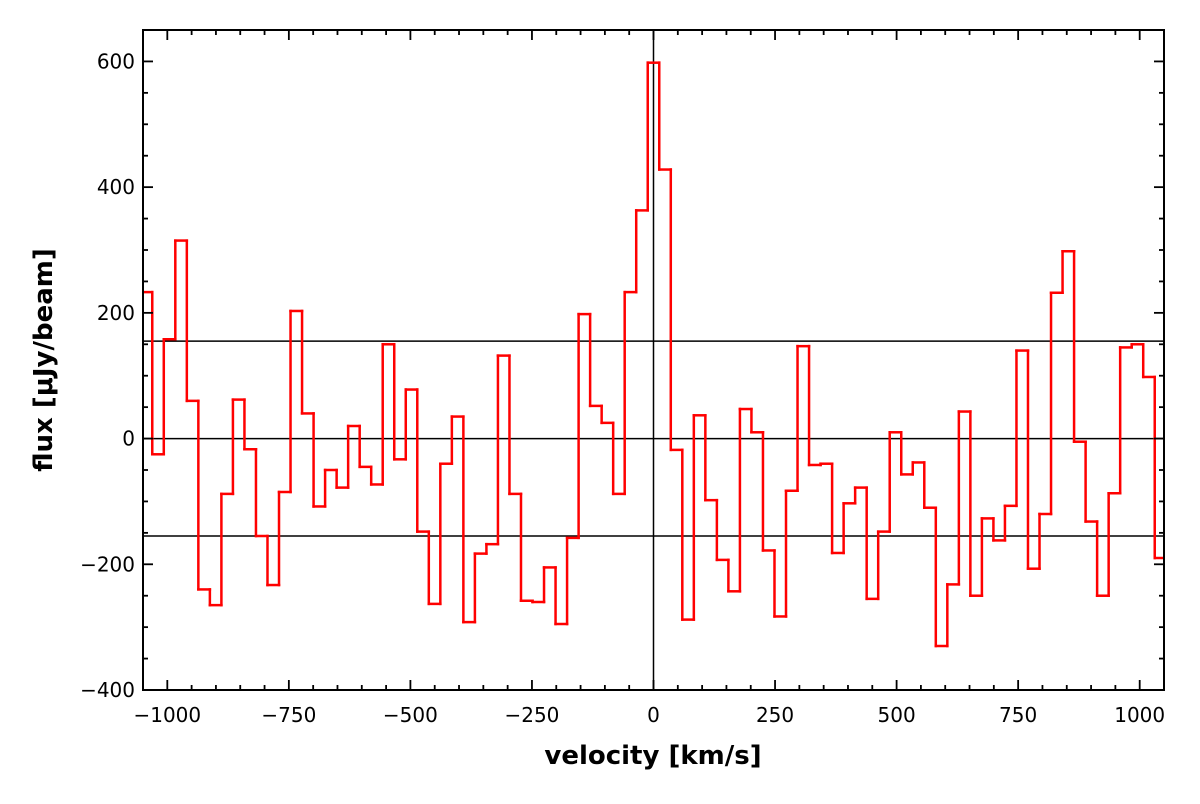  Describe the element at coordinates (531, 715) in the screenshot. I see `x-tick-label: −250` at that location.